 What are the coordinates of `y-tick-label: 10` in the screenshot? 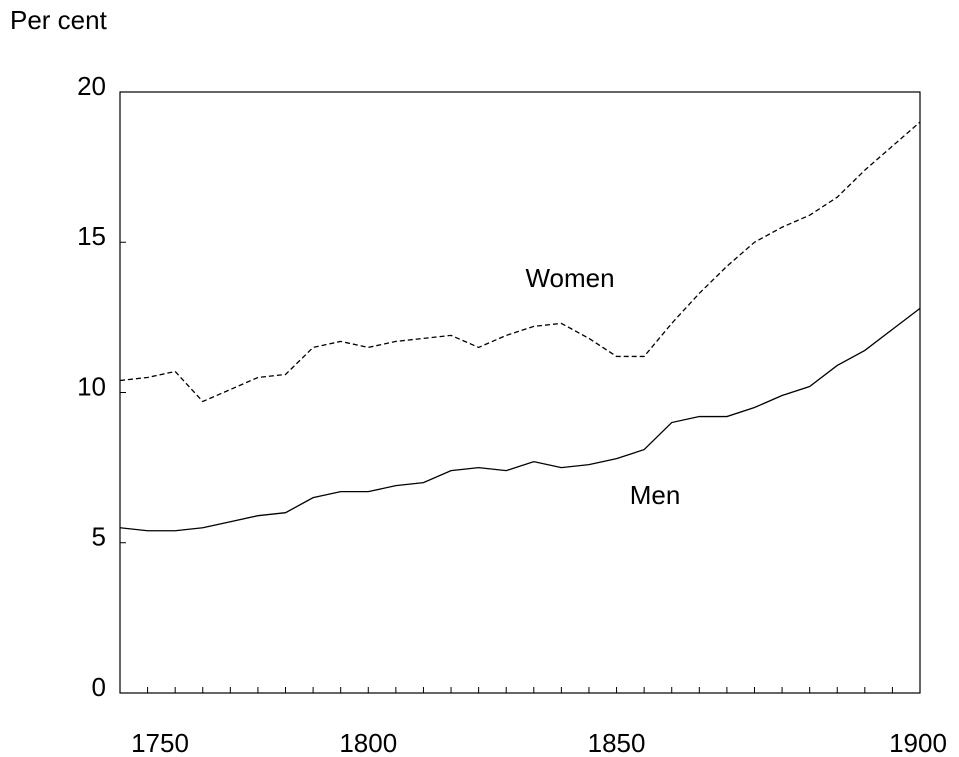 It's located at (91, 386).